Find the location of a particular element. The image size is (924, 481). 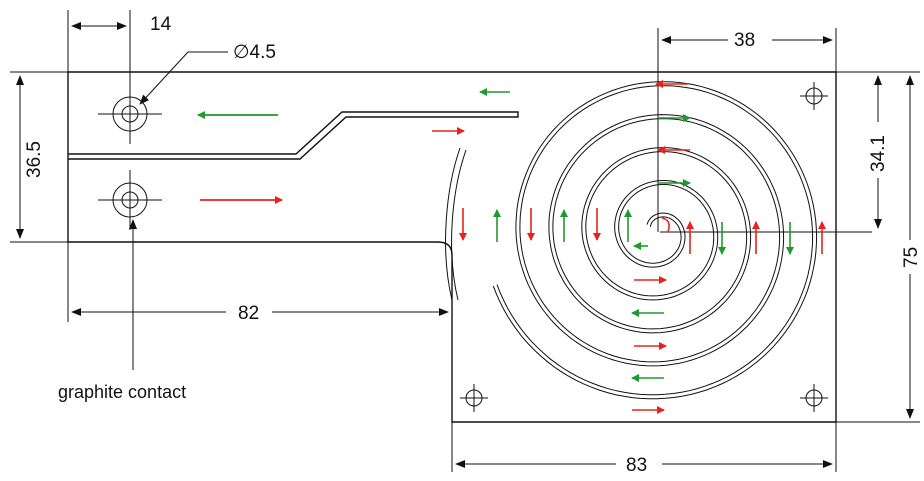

dim-hole-diameter-text: ∅4.5 is located at coordinates (254, 52).